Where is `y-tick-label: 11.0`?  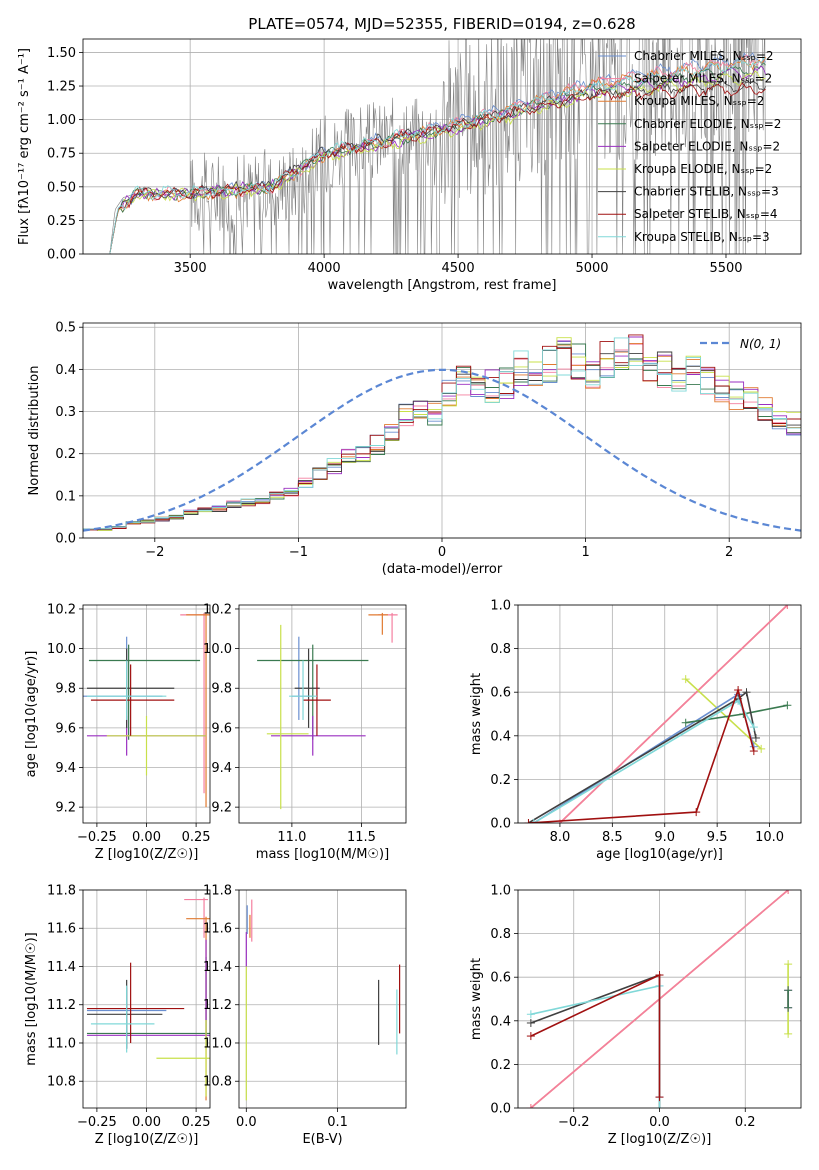 y-tick-label: 11.0 is located at coordinates (217, 1043).